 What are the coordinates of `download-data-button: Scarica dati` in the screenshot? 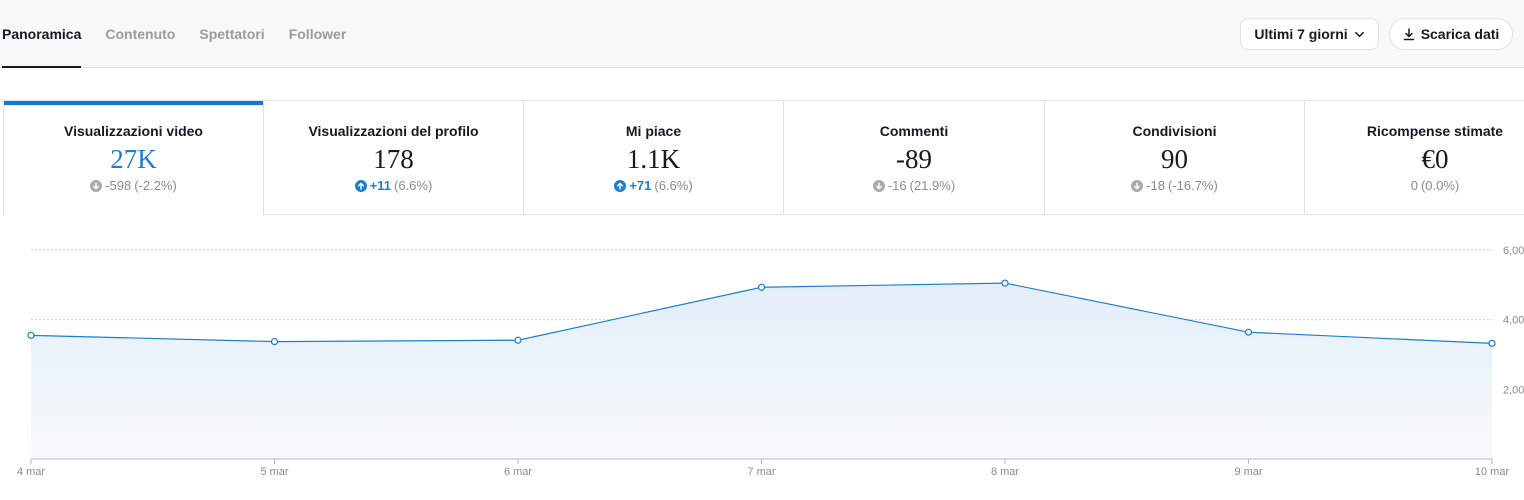 It's located at (1451, 34).